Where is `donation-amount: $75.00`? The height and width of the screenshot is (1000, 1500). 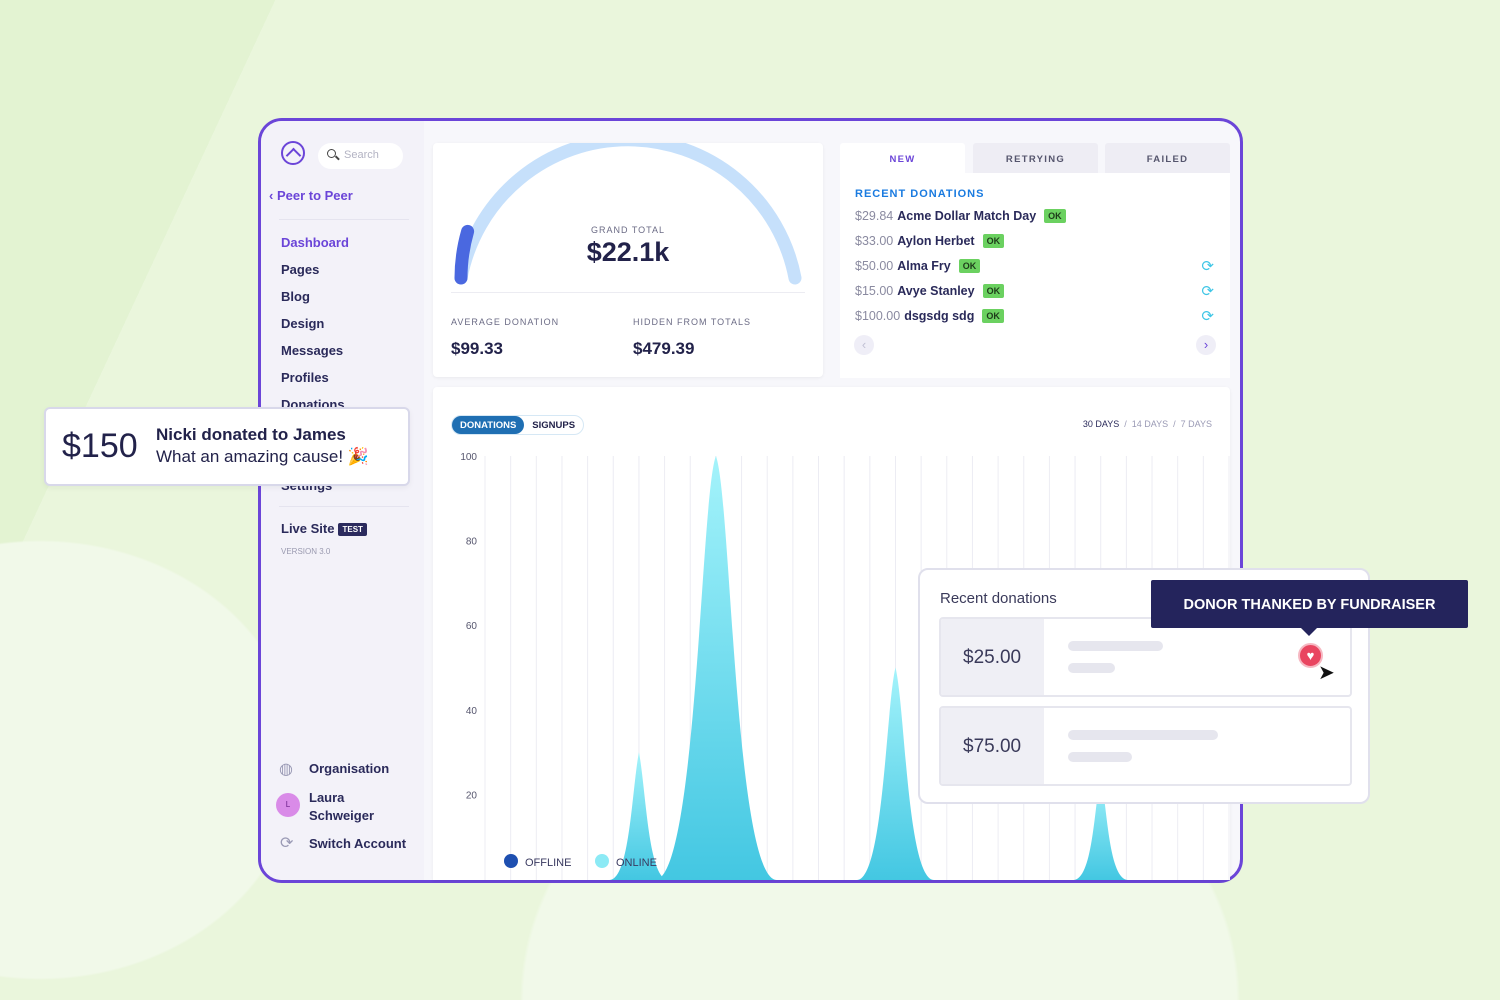 donation-amount: $75.00 is located at coordinates (992, 746).